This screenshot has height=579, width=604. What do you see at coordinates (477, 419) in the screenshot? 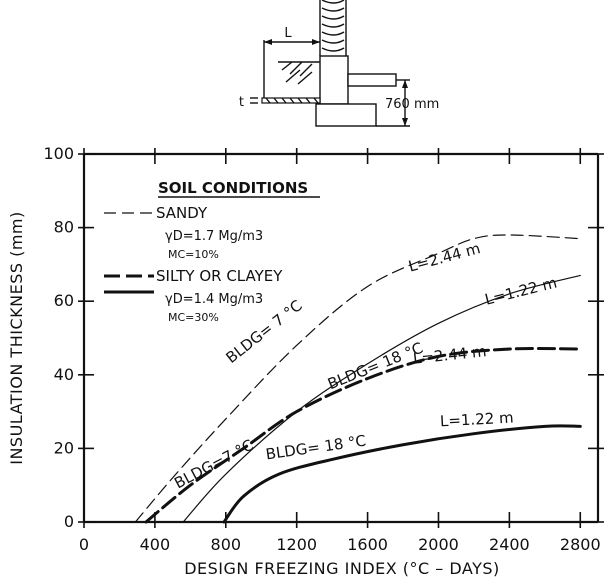
I see `curve-annotation-6: L=1.22 m` at bounding box center [477, 419].